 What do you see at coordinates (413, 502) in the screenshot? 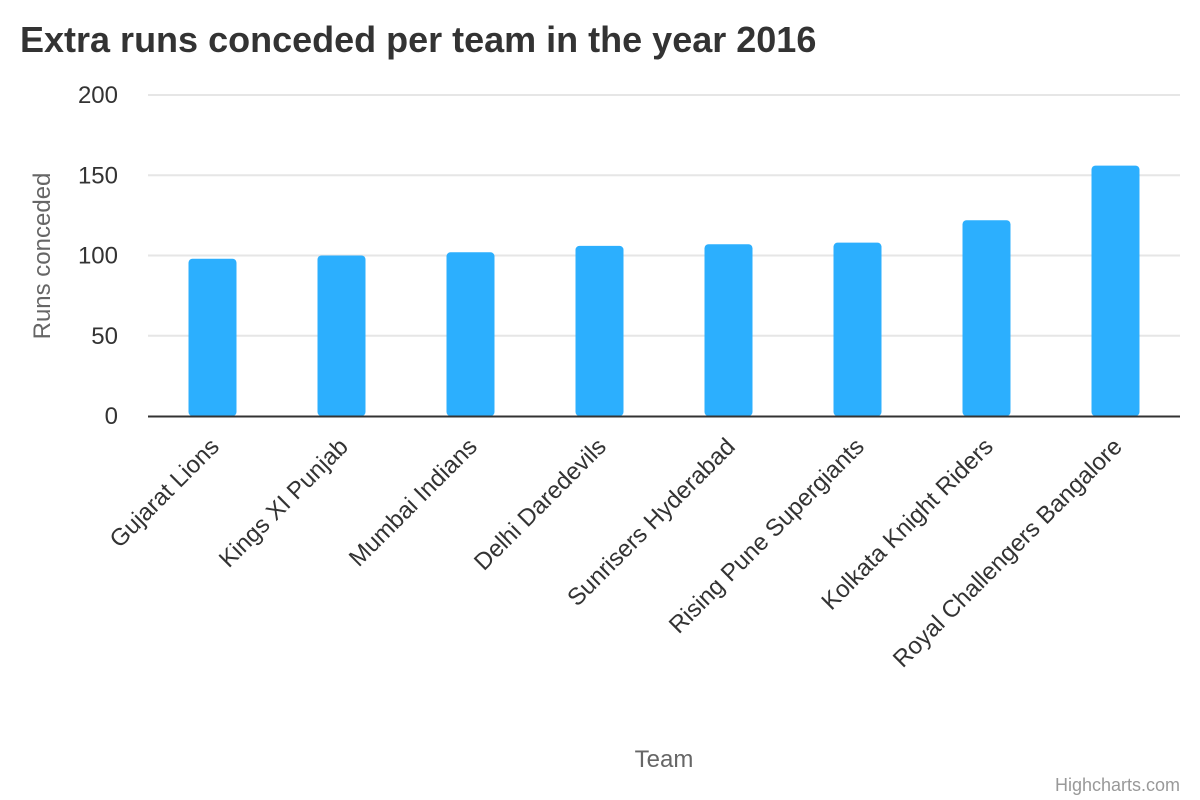
I see `x-tick-label: Mumbai Indians` at bounding box center [413, 502].